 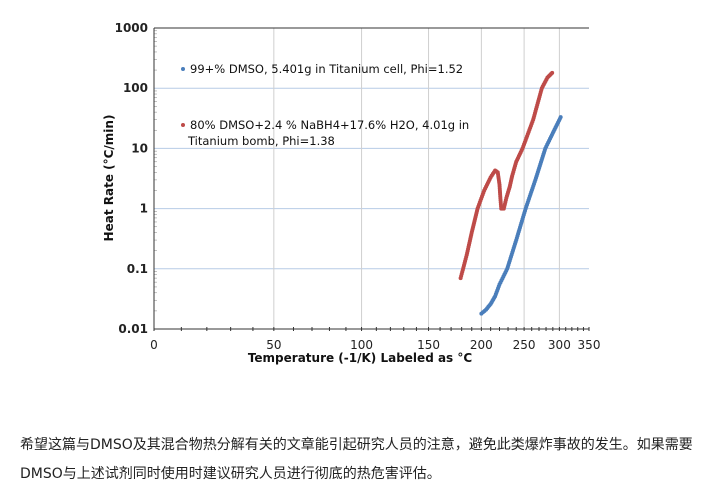 I want to click on x-tick-label: 150, so click(x=428, y=345).